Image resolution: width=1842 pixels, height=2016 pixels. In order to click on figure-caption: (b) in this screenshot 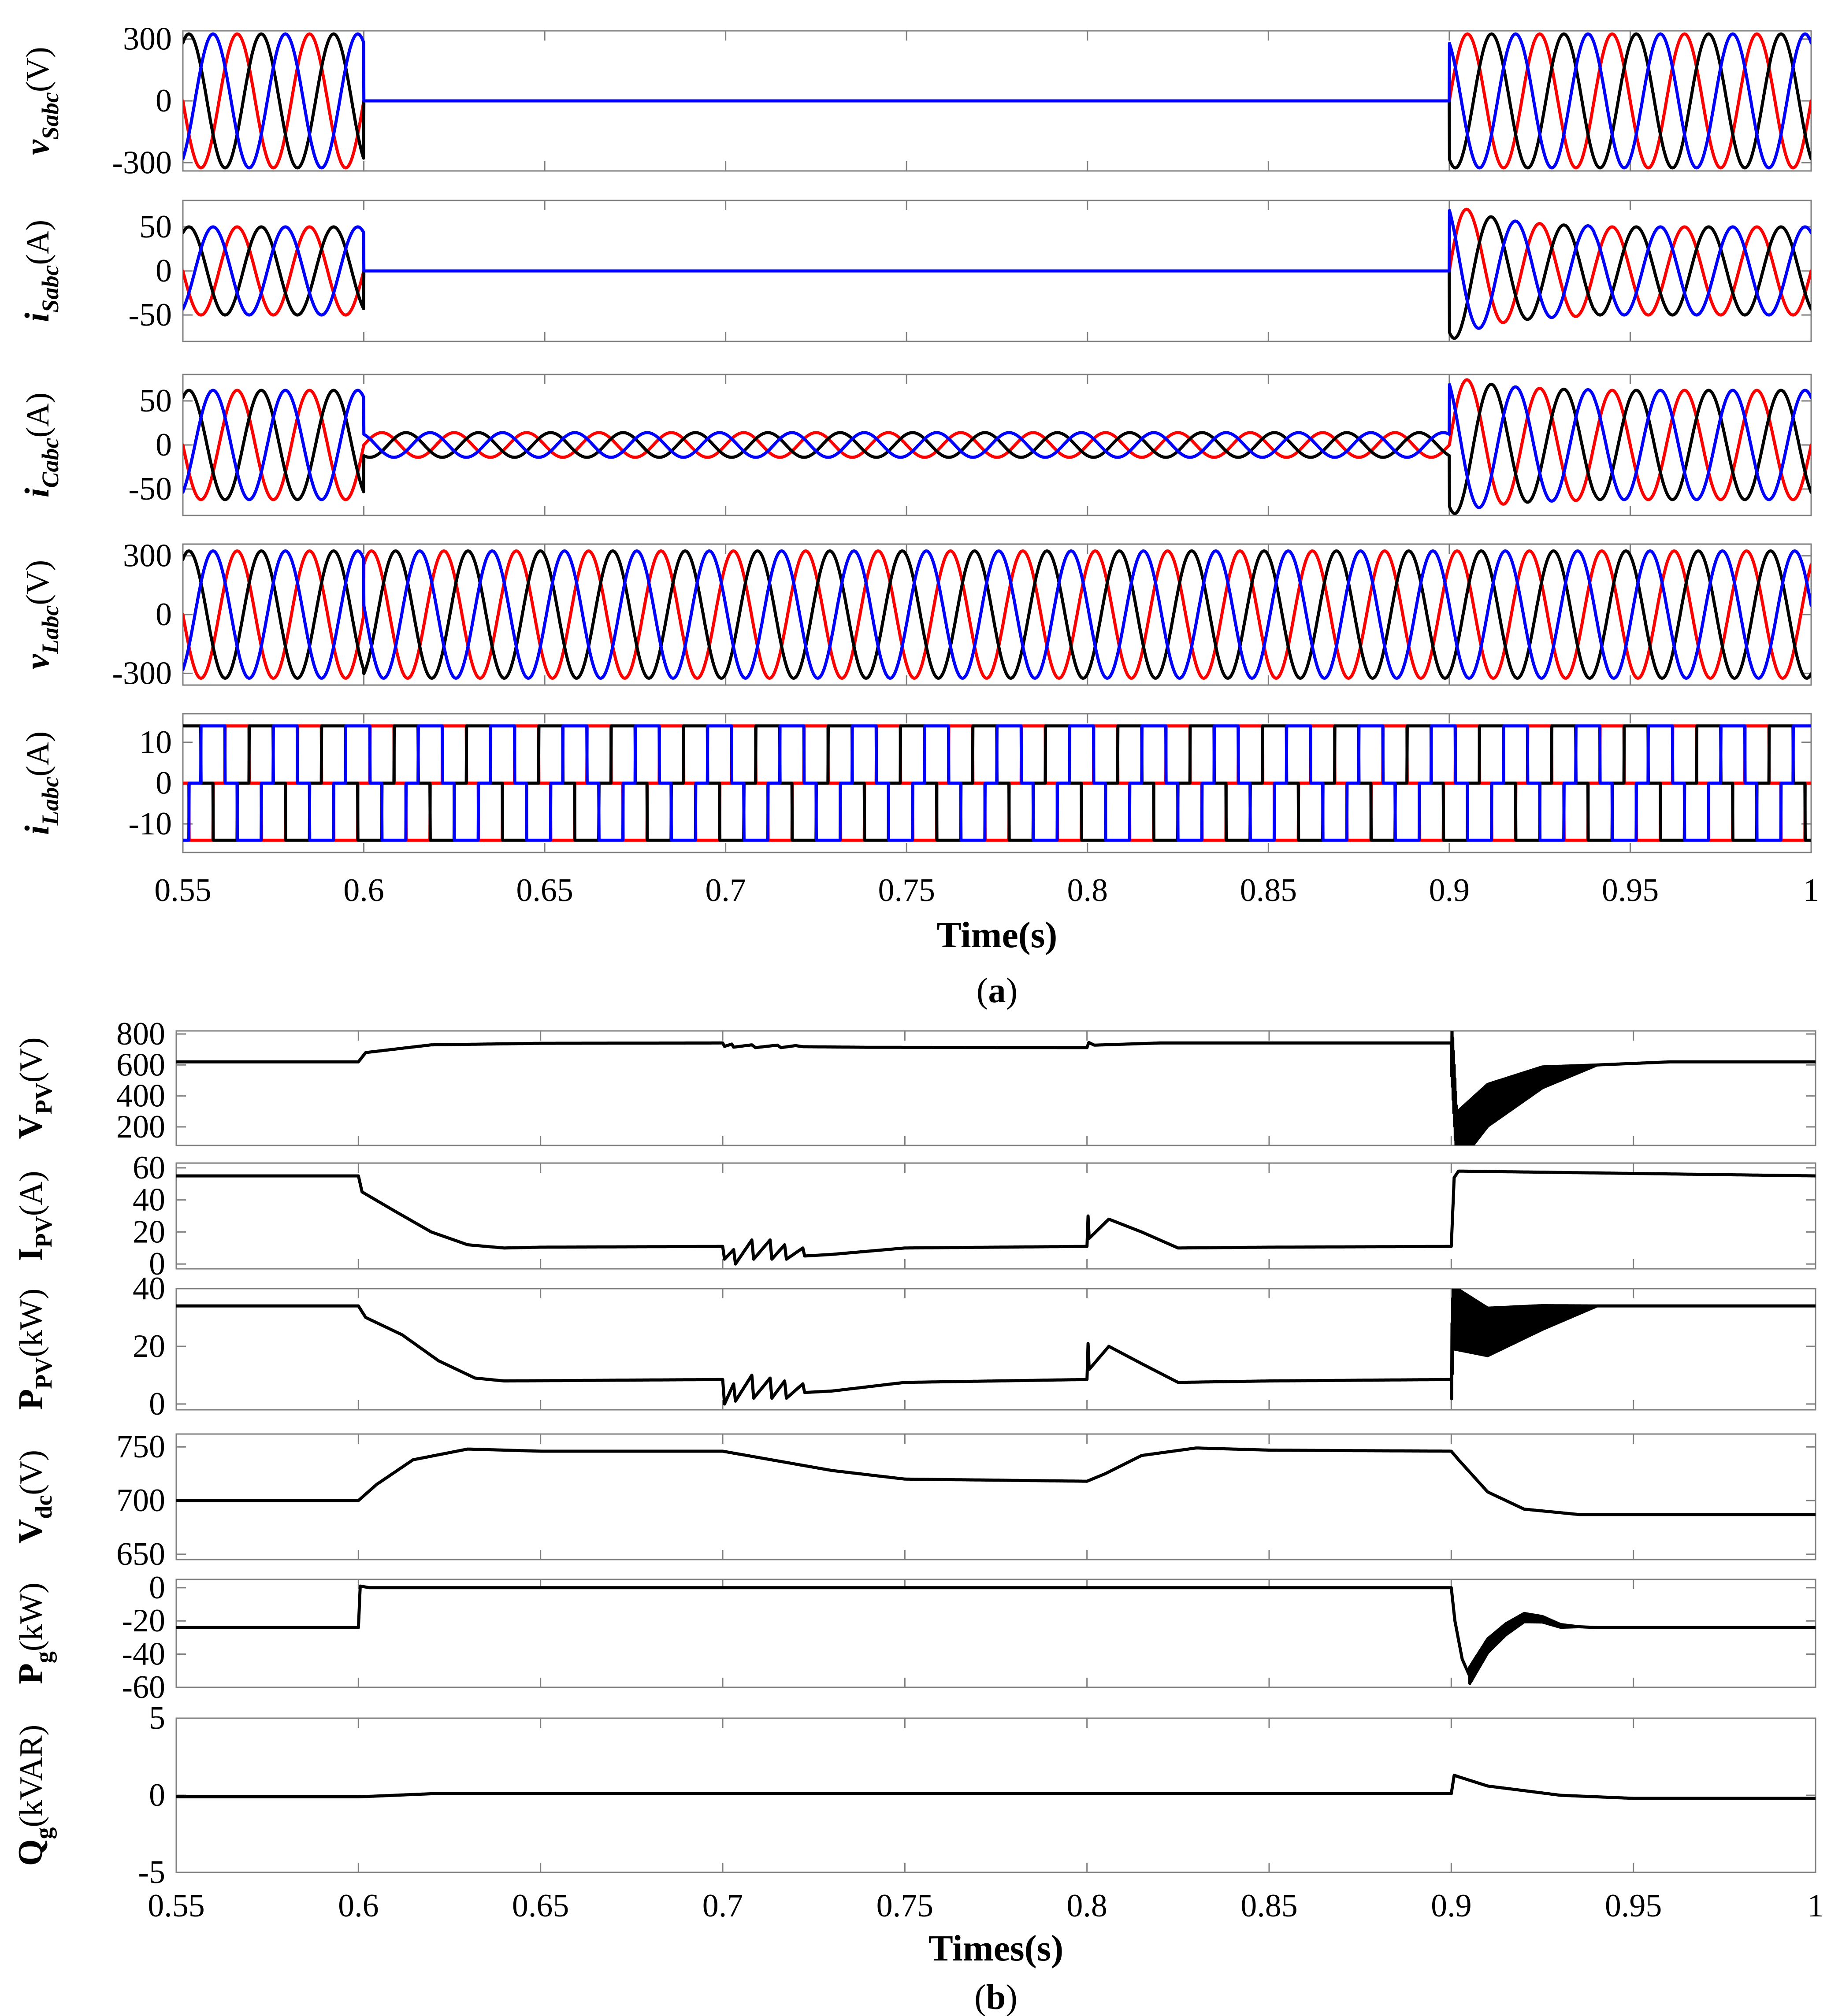, I will do `click(996, 1997)`.